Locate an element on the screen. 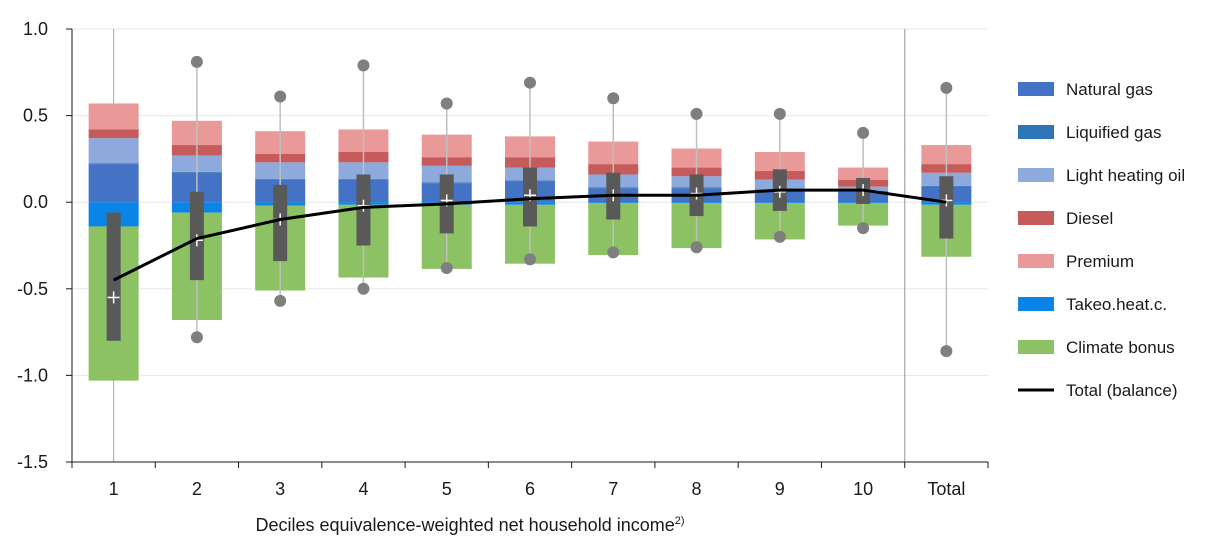 This screenshot has height=539, width=1208. y-tick-label: 0.5 is located at coordinates (35, 116).